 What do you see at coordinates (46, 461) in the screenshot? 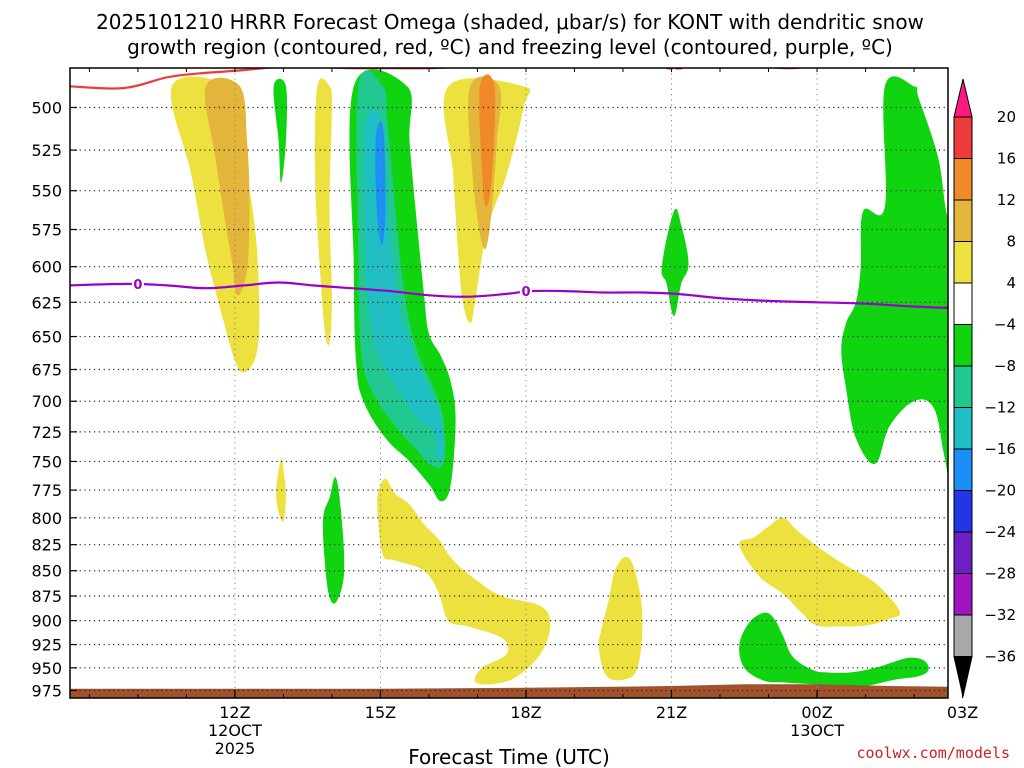
I see `y-tick-label: 750` at bounding box center [46, 461].